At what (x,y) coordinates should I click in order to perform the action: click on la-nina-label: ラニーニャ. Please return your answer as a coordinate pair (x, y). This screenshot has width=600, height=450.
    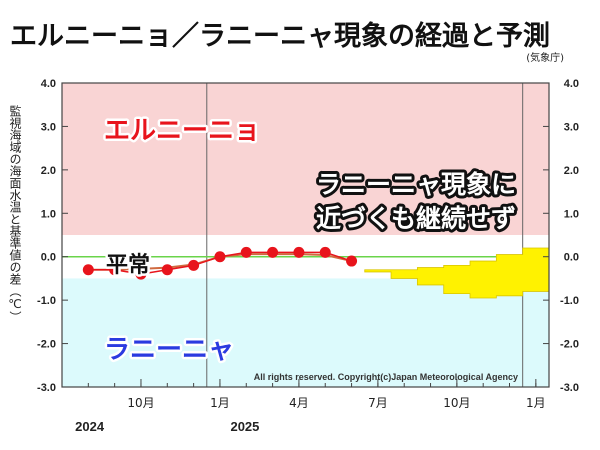
    Looking at the image, I should click on (169, 350).